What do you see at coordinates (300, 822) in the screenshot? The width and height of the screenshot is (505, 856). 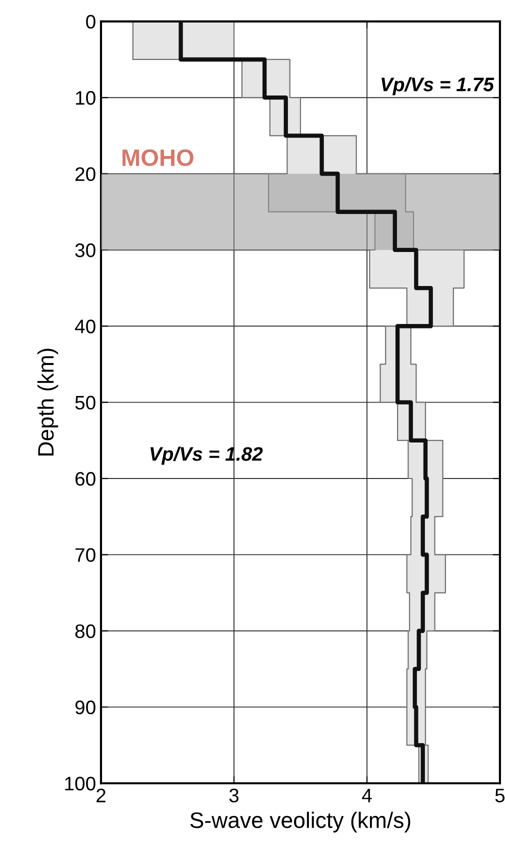 I see `x-axis-title: S-wave veolicty (km/s)` at bounding box center [300, 822].